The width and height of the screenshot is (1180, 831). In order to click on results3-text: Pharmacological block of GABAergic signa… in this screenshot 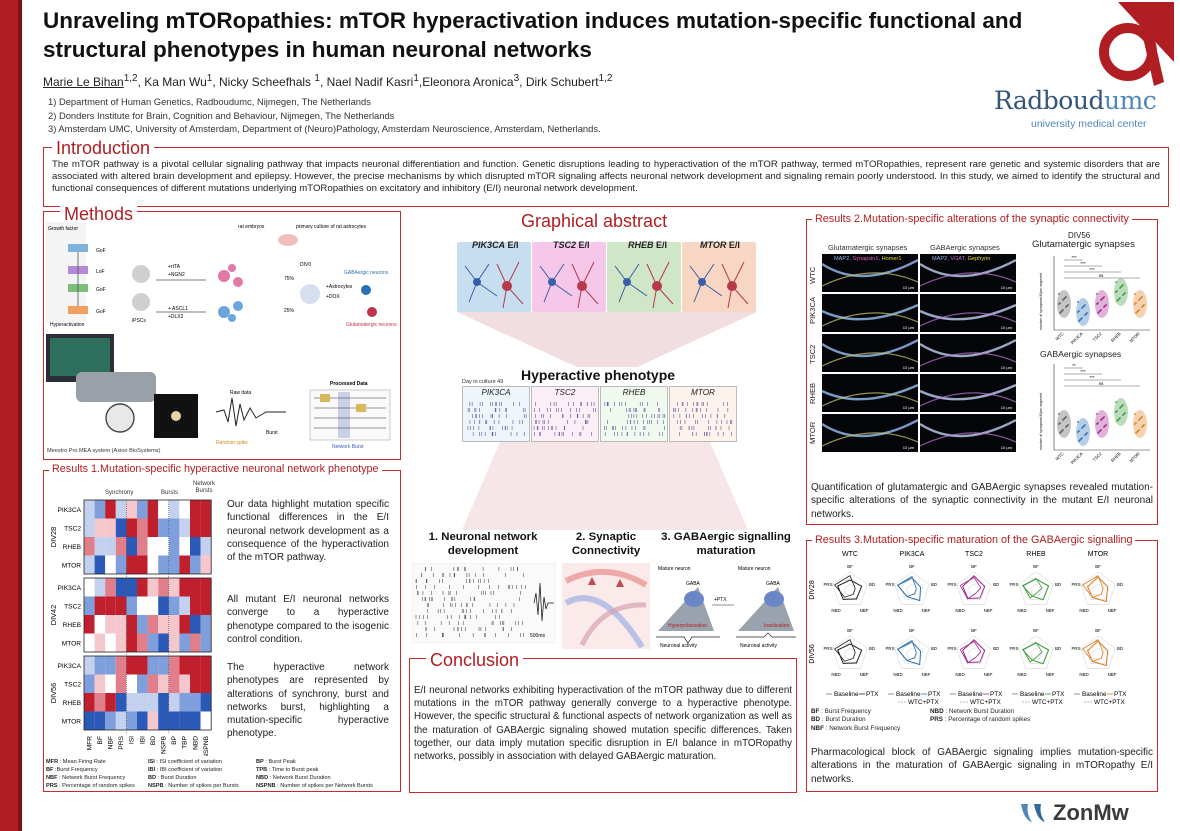, I will do `click(982, 766)`.